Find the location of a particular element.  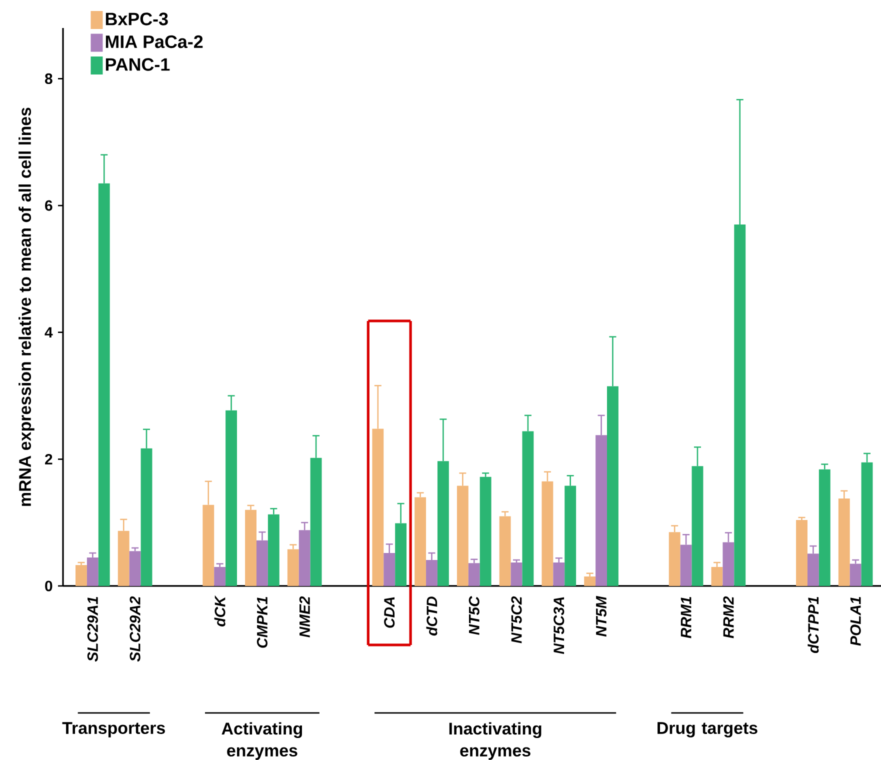

x-tick-label: NT5C3A is located at coordinates (559, 625).